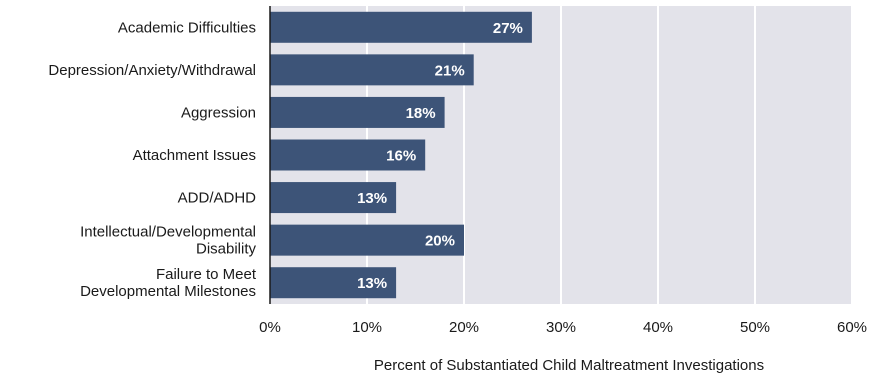  Describe the element at coordinates (152, 70) in the screenshot. I see `category-label: Depression/Anxiety/Withdrawal` at that location.